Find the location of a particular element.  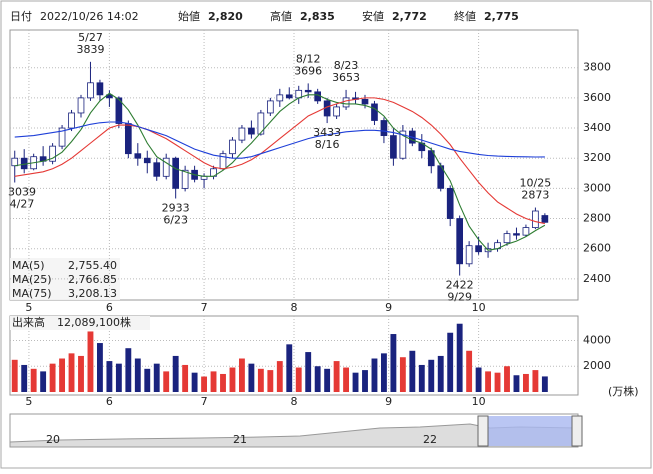

navigator-window is located at coordinates (529, 431).